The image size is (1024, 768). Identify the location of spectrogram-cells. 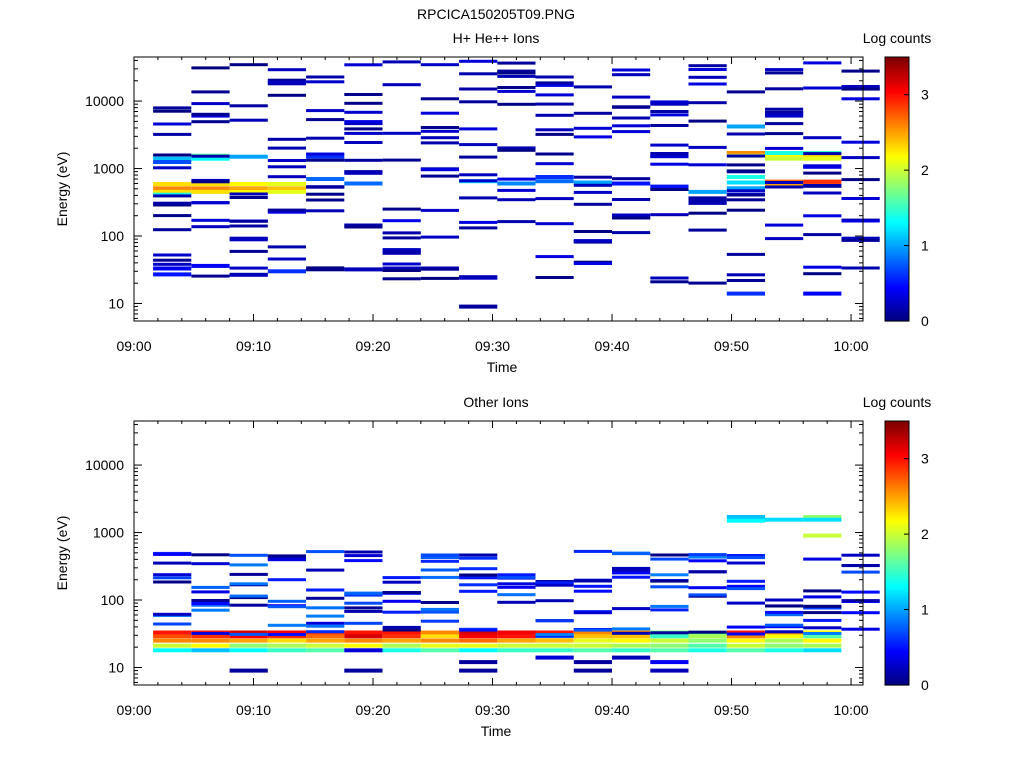
(516, 594).